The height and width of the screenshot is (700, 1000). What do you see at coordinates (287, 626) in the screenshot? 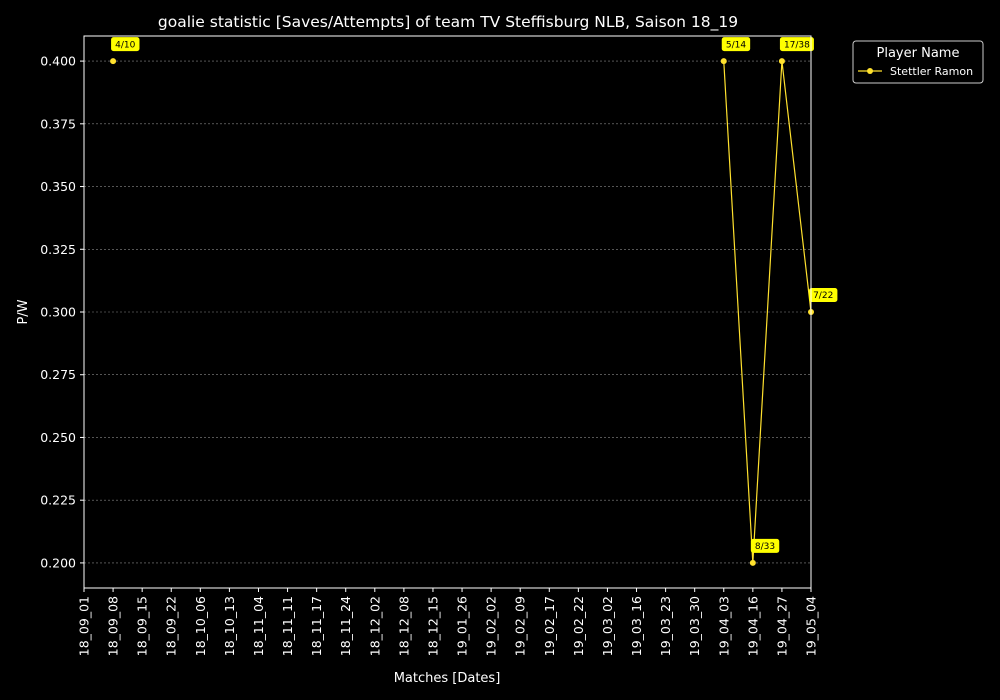
I see `x-tick-label: 18_11_11` at bounding box center [287, 626].